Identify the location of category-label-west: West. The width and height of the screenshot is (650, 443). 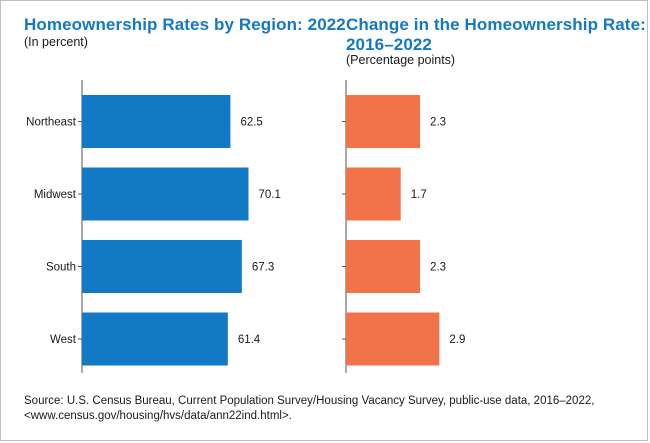
(63, 340).